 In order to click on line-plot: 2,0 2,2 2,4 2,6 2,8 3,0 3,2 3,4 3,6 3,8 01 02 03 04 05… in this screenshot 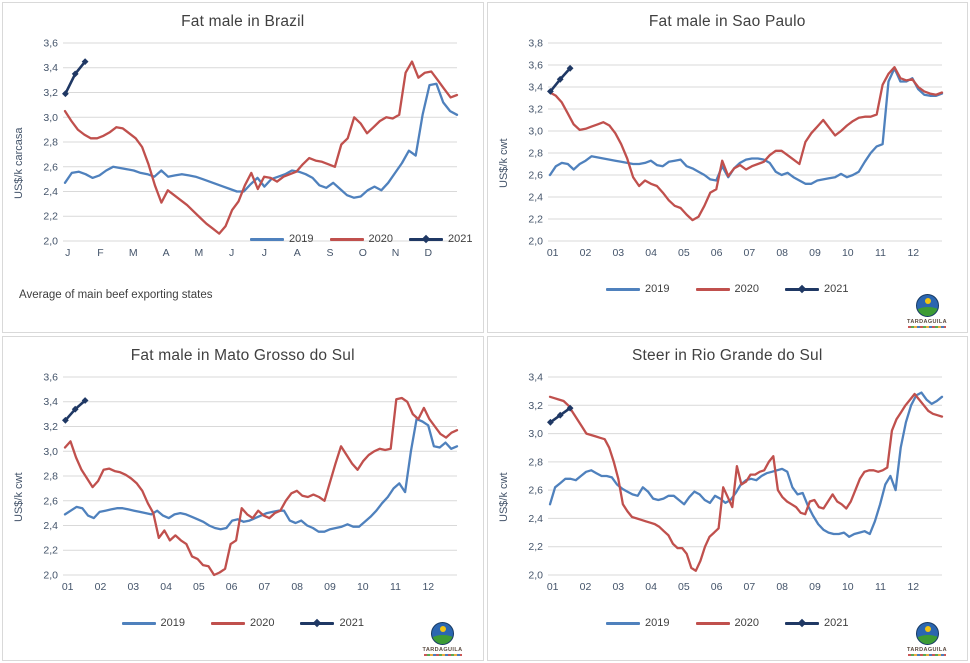, I will do `click(735, 148)`.